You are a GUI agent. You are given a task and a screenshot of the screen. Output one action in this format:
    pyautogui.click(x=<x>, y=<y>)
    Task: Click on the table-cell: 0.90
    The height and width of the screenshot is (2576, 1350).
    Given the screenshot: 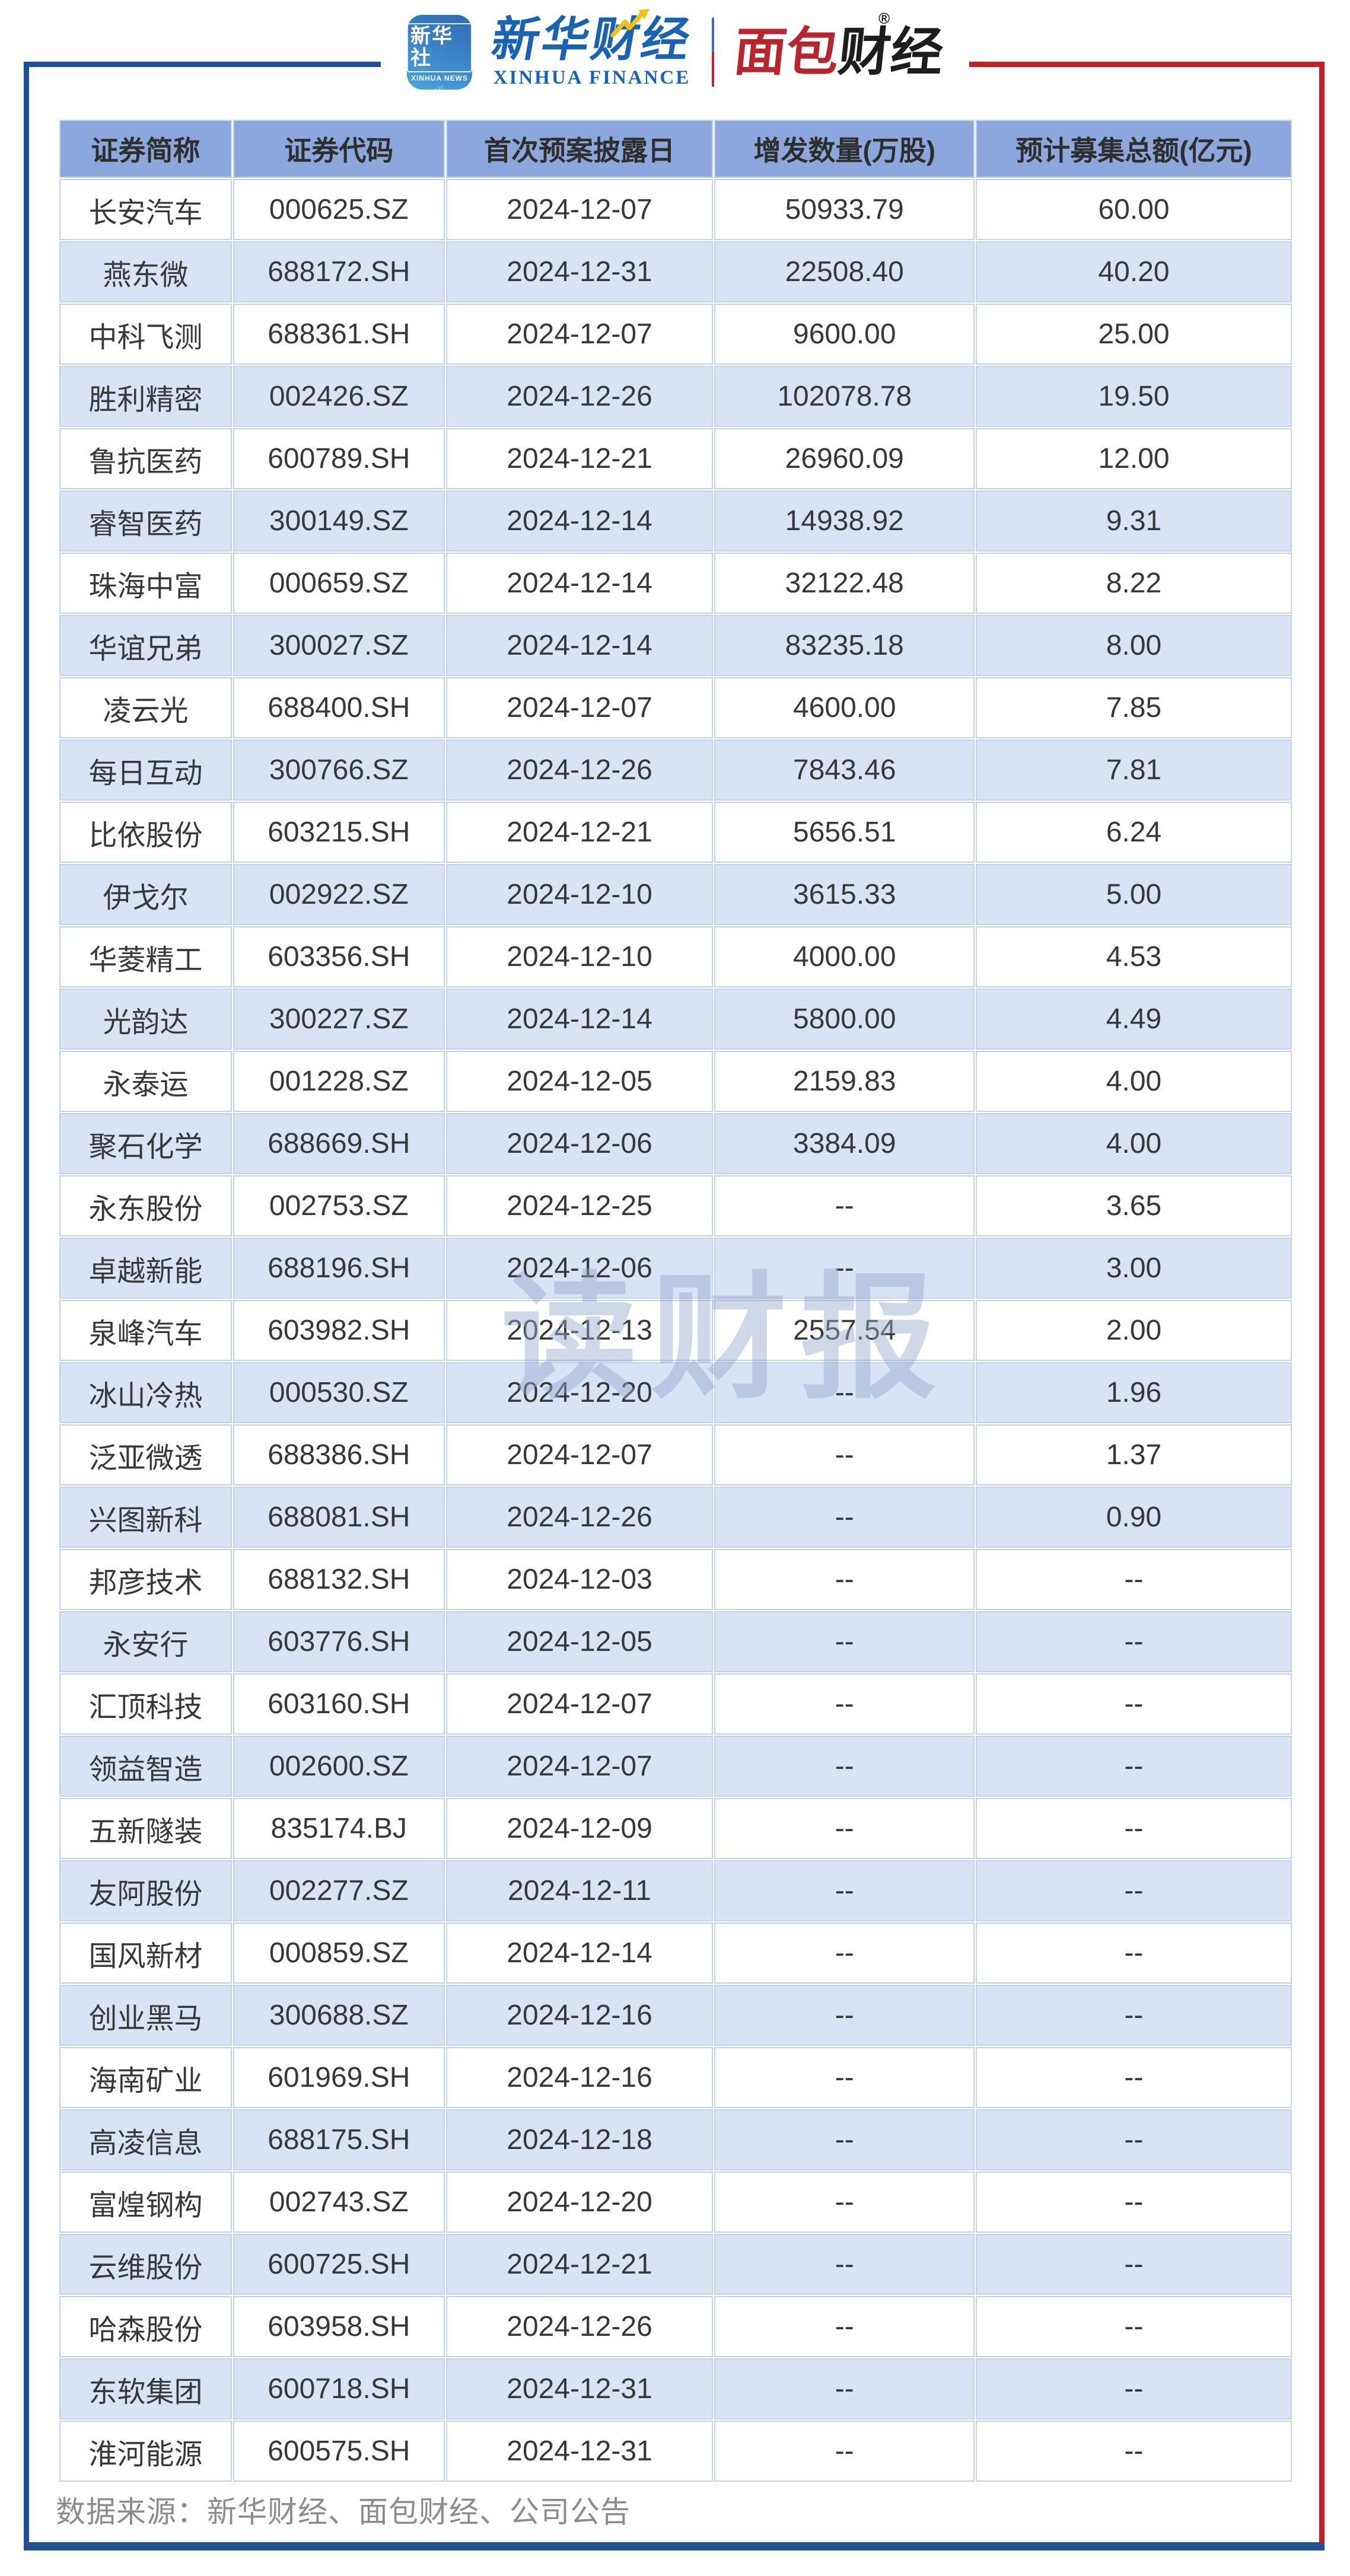 What is the action you would take?
    pyautogui.click(x=1134, y=1517)
    